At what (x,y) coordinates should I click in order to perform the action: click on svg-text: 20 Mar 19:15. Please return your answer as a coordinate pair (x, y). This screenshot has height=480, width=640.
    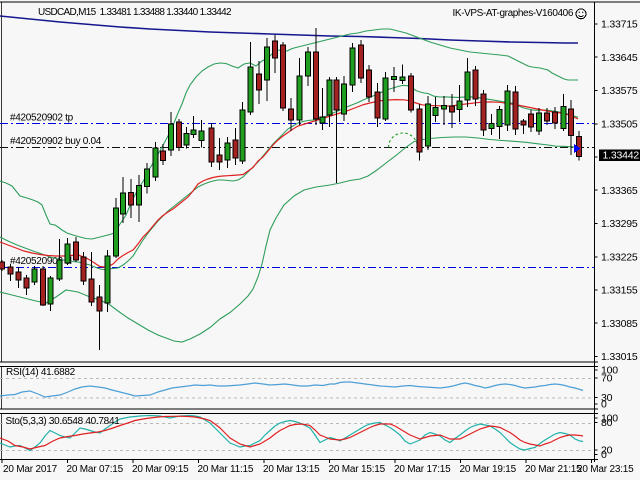
    Looking at the image, I should click on (488, 469).